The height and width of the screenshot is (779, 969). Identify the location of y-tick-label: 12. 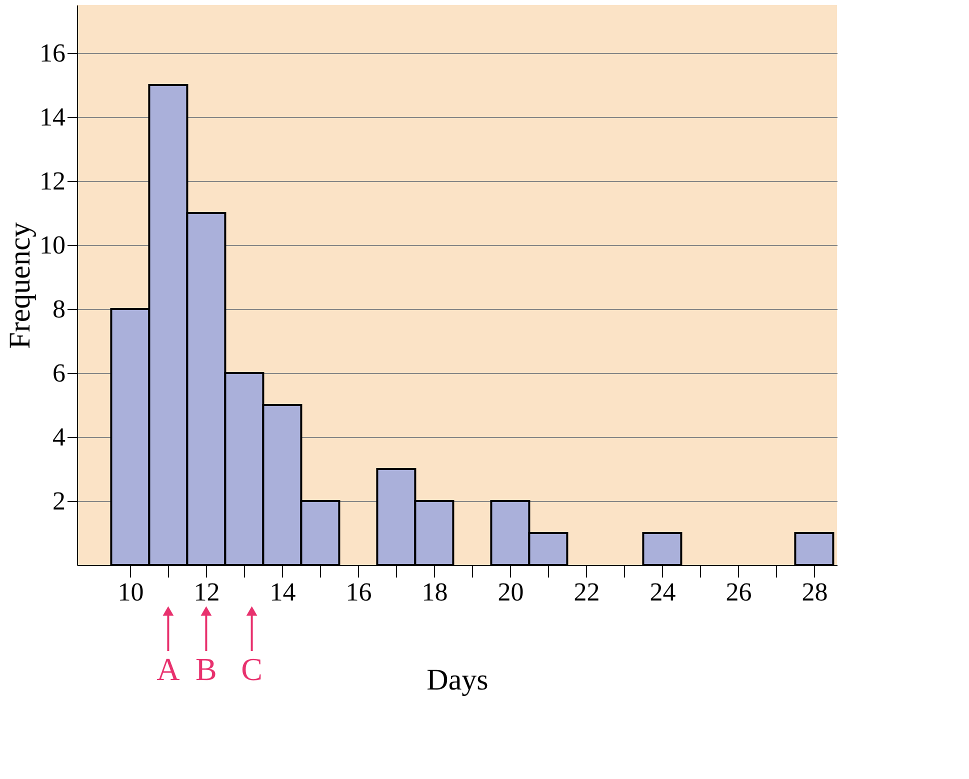
(53, 181).